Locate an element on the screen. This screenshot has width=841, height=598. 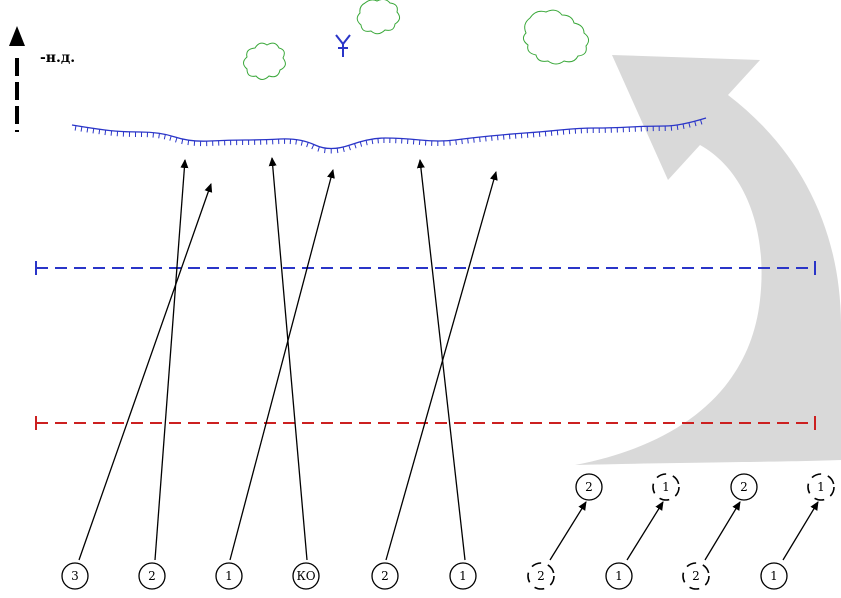
reserve-units: 2 1 2 1 is located at coordinates (657, 576).